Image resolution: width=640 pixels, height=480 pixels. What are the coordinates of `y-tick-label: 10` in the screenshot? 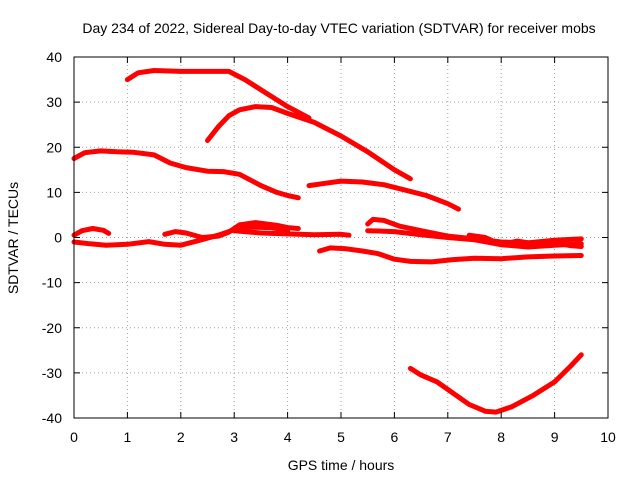 It's located at (54, 192).